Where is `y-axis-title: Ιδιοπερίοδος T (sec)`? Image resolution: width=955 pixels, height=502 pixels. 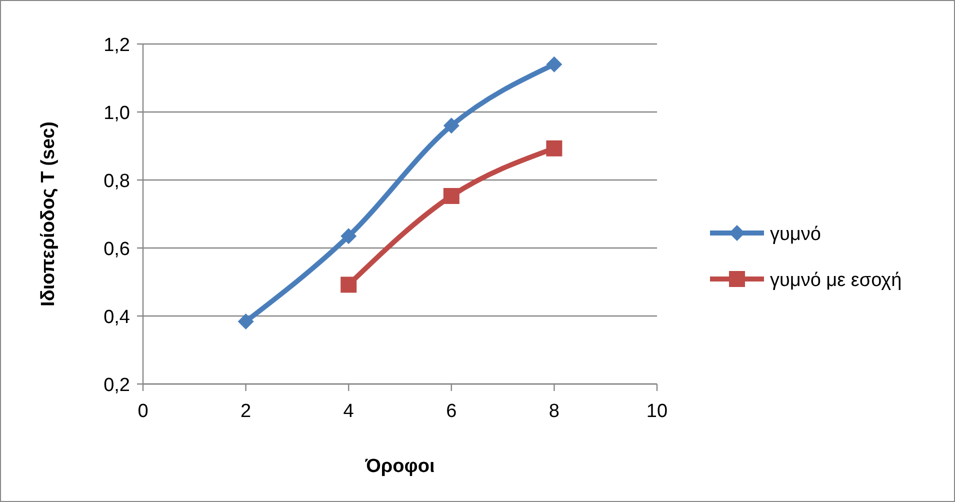 y-axis-title: Ιδιοπερίοδος T (sec) is located at coordinates (48, 214).